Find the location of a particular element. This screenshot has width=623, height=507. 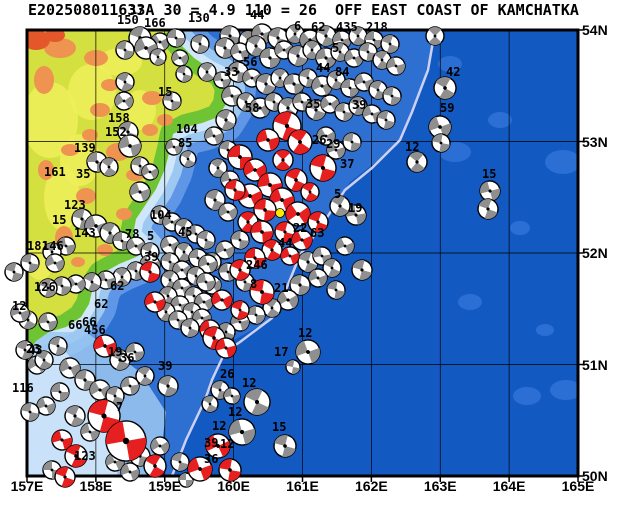

x-axis-label: 158E is located at coordinates (96, 486).